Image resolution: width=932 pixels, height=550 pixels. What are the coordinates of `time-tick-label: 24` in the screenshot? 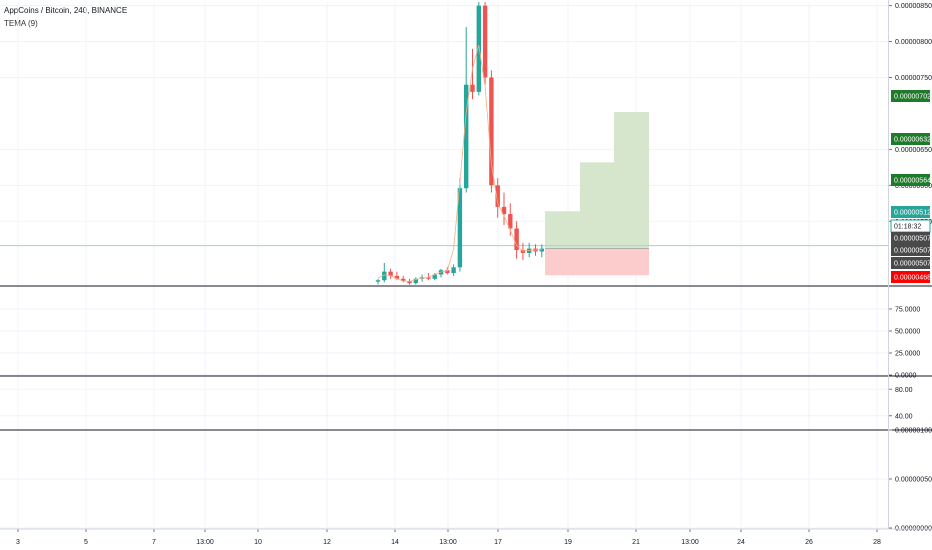 It's located at (741, 542).